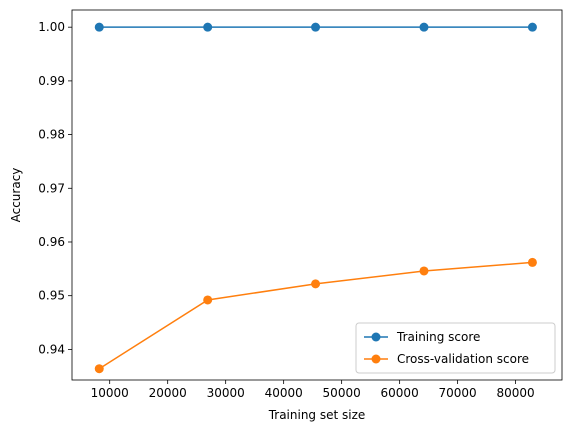 Image resolution: width=576 pixels, height=432 pixels. I want to click on y-tick-label: 0.98, so click(51, 135).